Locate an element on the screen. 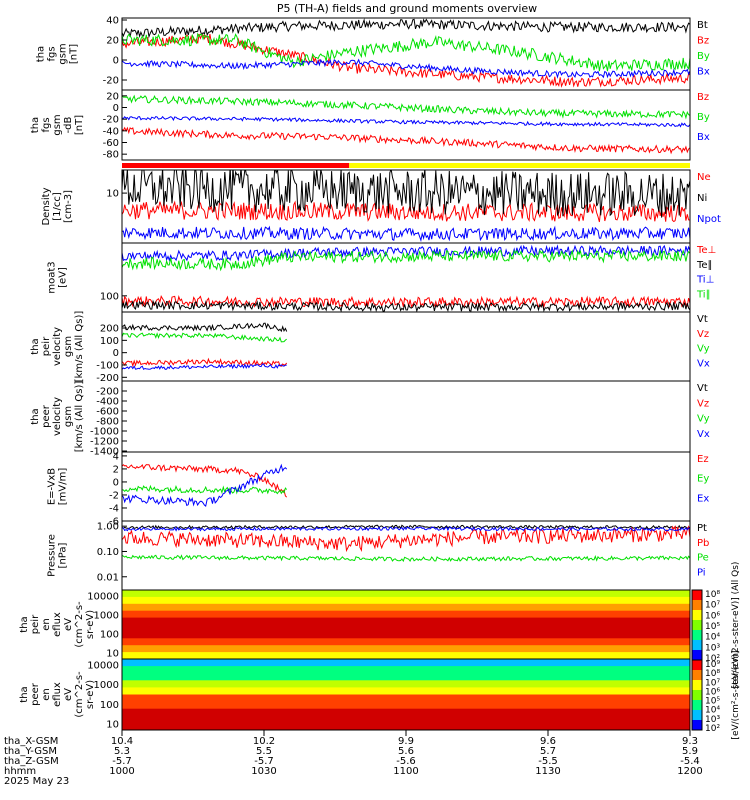 The image size is (750, 800). ytick-label: -200 is located at coordinates (107, 392).